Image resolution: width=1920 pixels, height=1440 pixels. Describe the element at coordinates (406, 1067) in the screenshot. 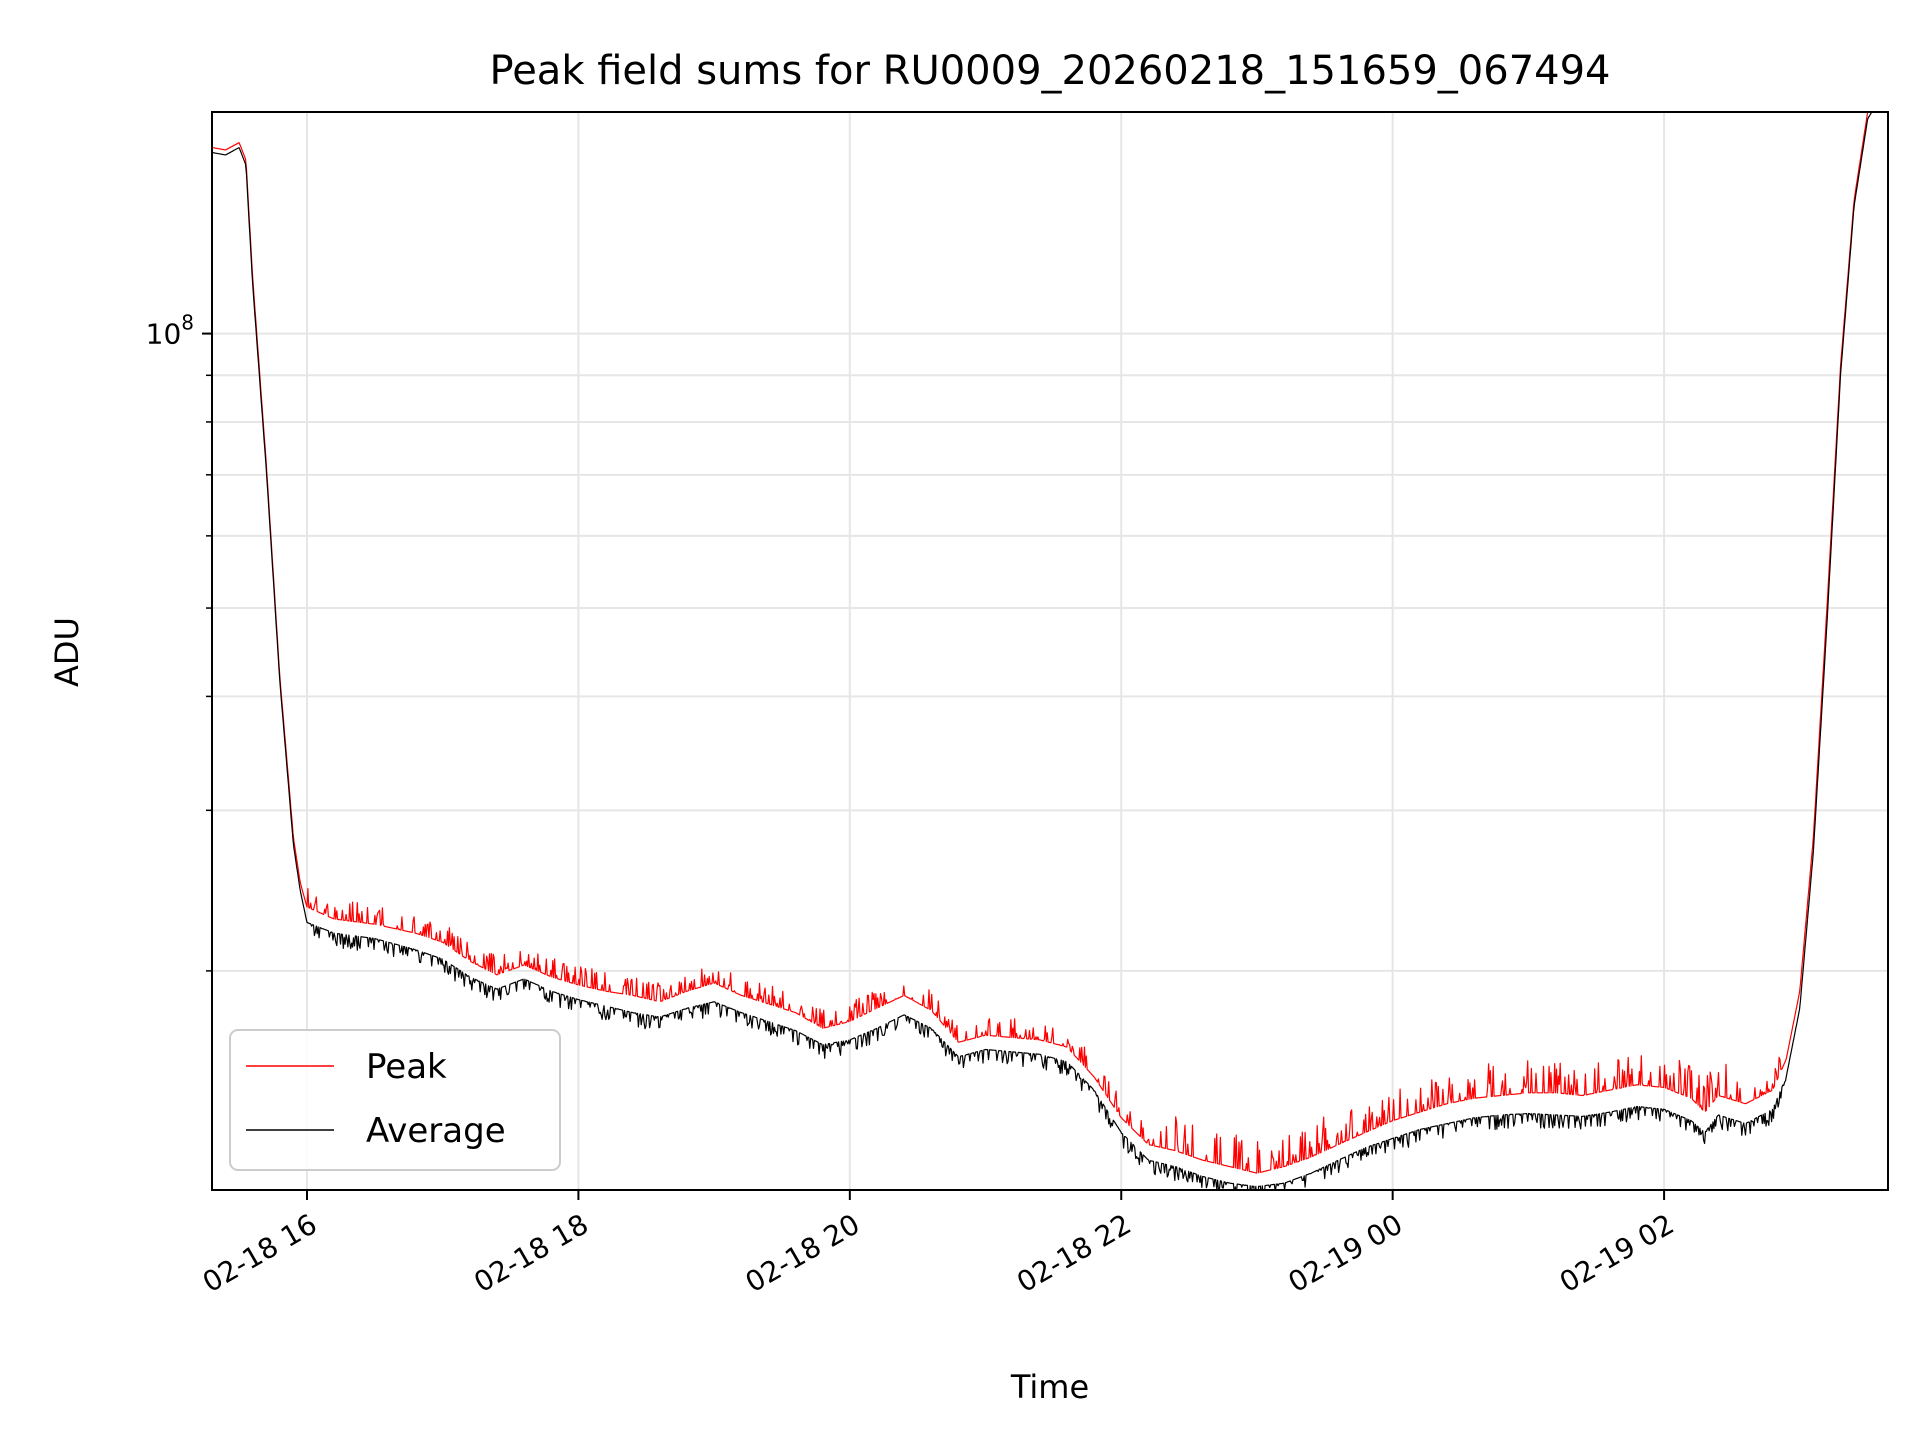

I see `legend-peak-label: Peak` at that location.